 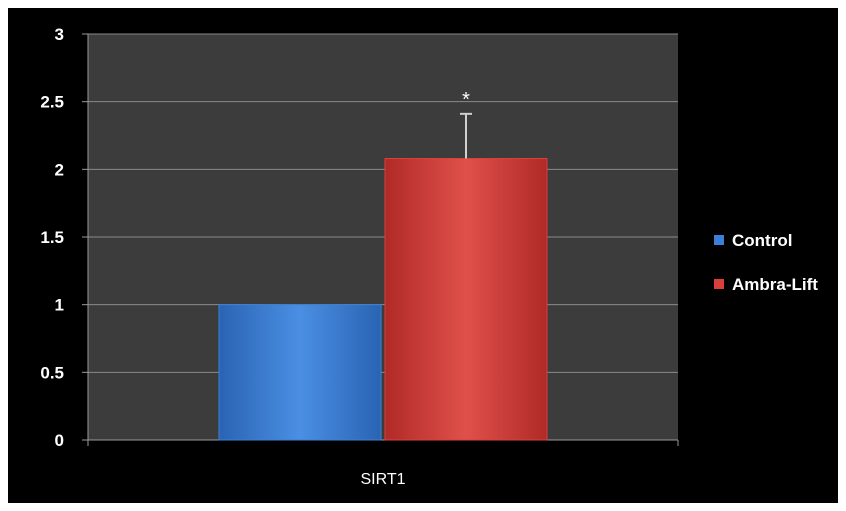 I want to click on bar-ambra-lift, so click(x=466, y=299).